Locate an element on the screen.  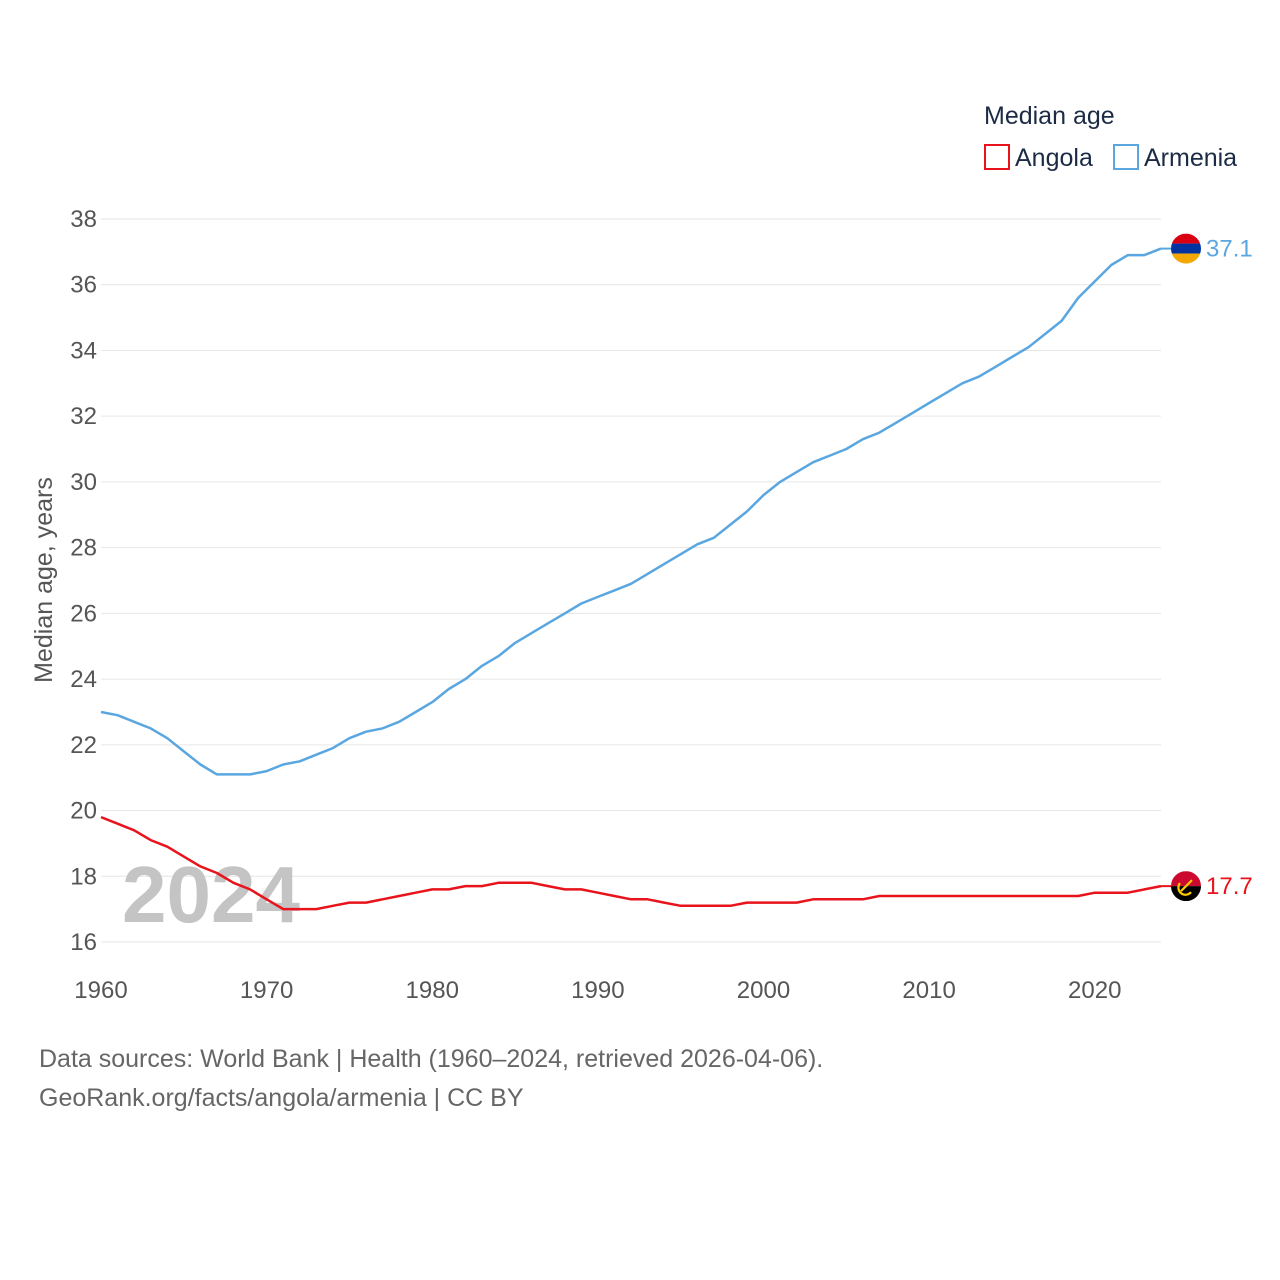
y-tick-label: 38 is located at coordinates (83, 219).